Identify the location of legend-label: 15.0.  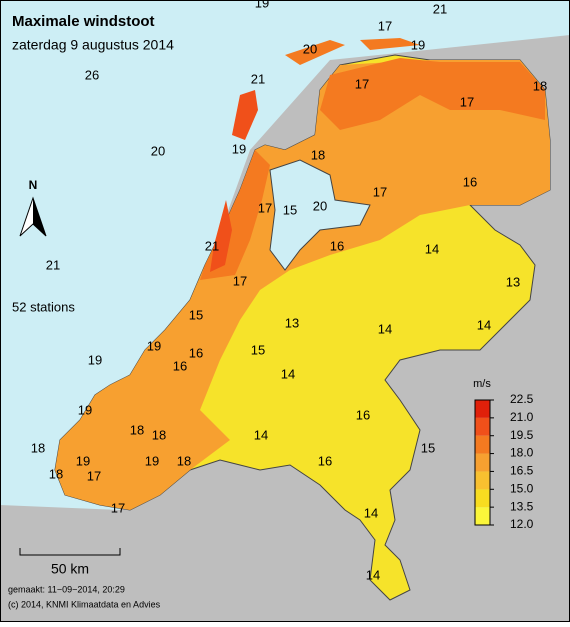
(522, 488).